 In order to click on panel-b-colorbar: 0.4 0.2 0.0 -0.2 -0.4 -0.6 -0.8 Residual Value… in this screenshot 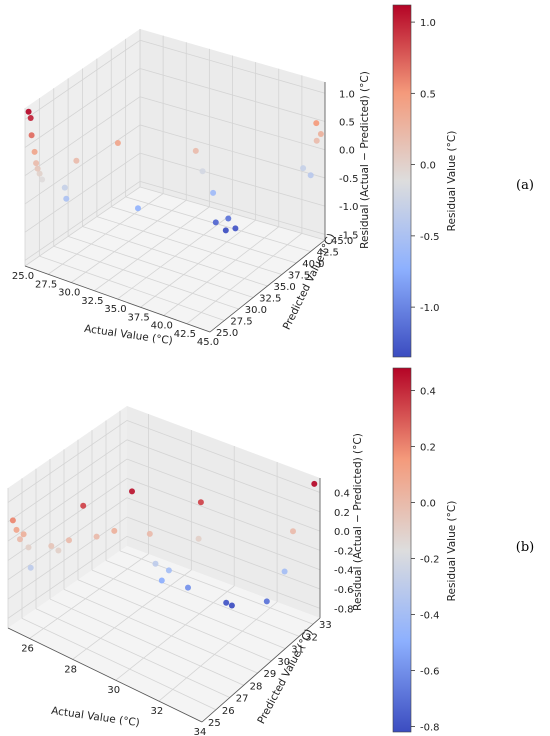, I will do `click(425, 550)`.